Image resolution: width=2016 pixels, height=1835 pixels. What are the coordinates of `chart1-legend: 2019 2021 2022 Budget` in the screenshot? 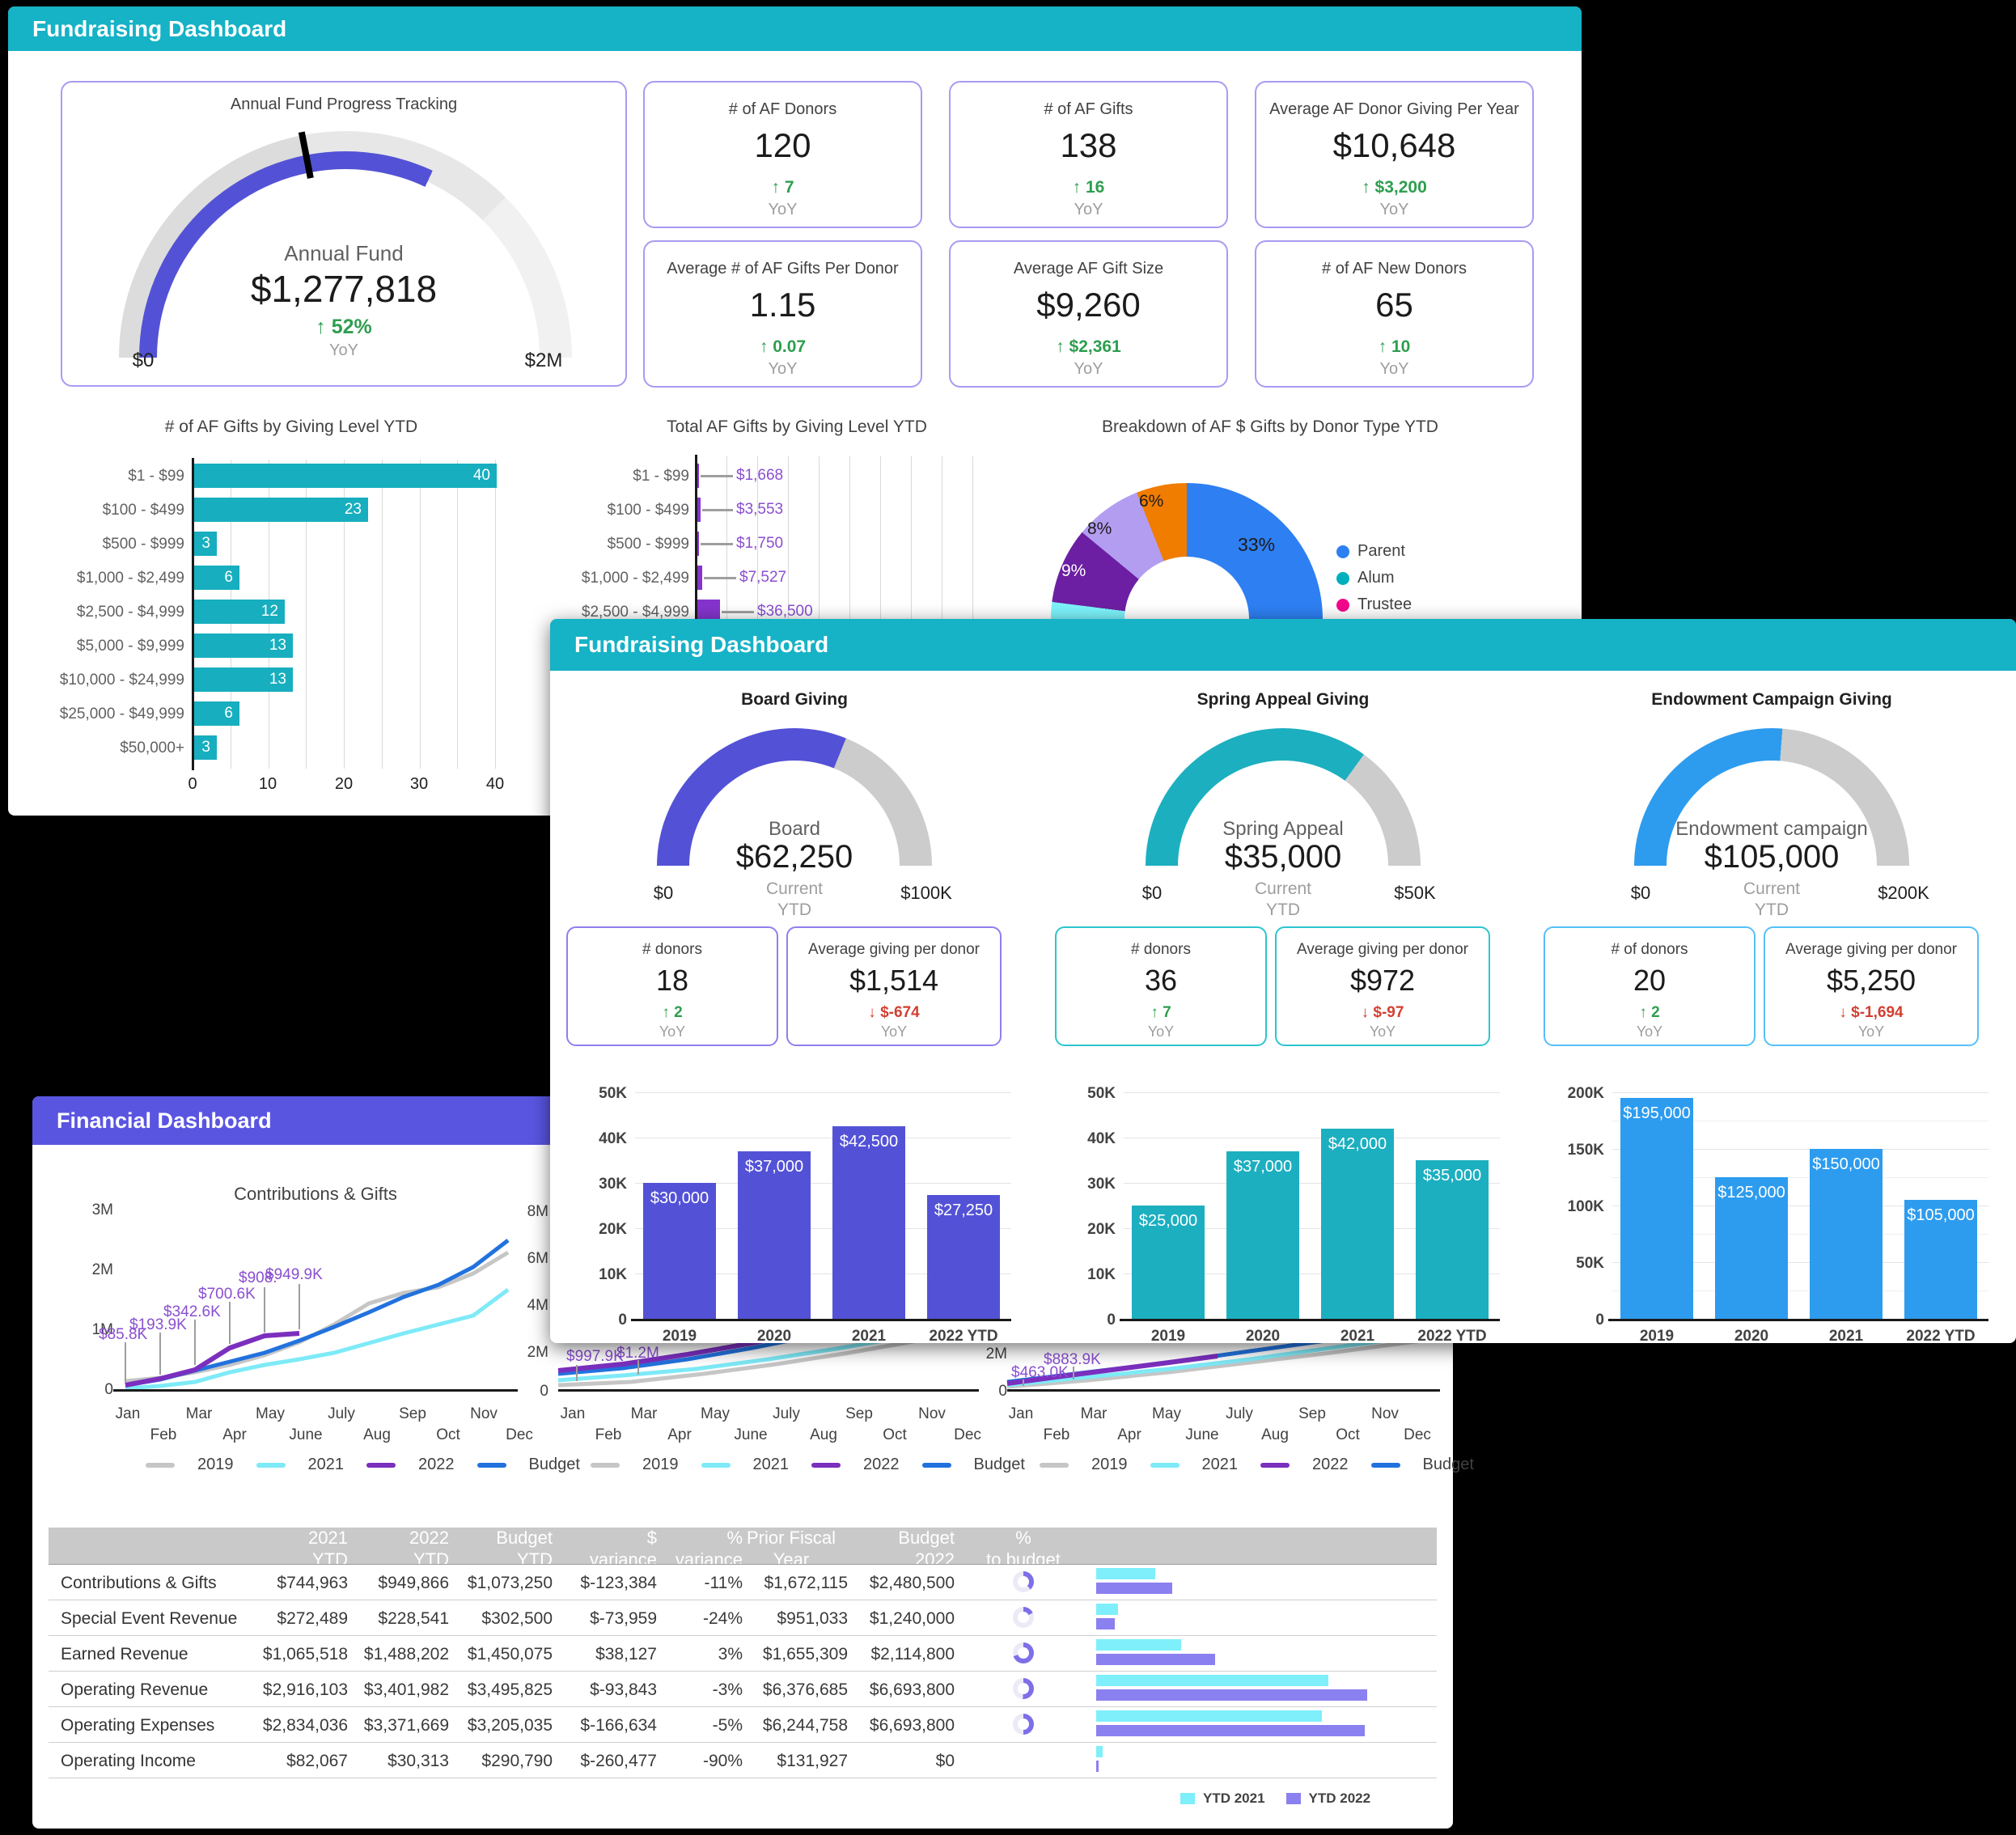 It's located at (363, 1465).